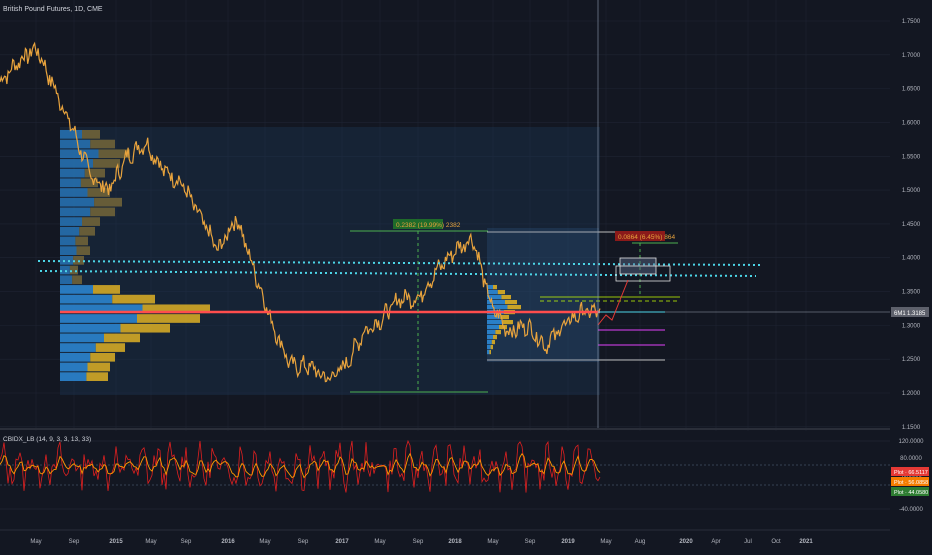  What do you see at coordinates (911, 360) in the screenshot?
I see `price-tick-label: 1.2500` at bounding box center [911, 360].